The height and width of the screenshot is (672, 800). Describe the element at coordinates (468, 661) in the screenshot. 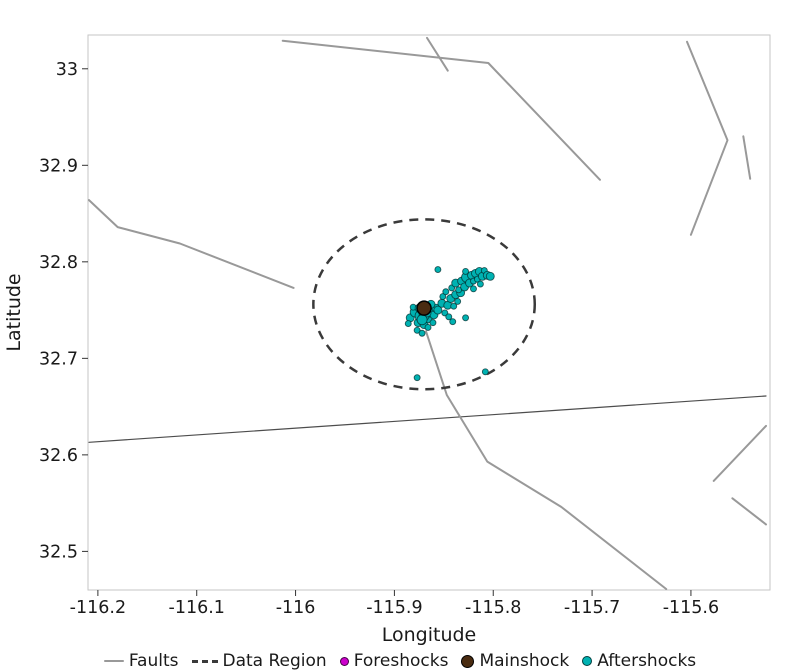

I see `legend-marker-mainshock` at that location.